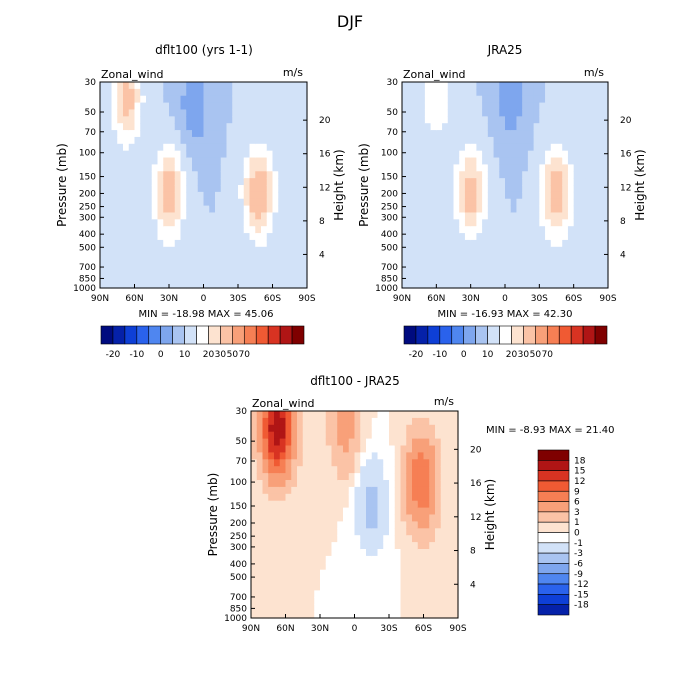 The width and height of the screenshot is (700, 700). What do you see at coordinates (393, 133) in the screenshot?
I see `y-tick-label: 70` at bounding box center [393, 133].